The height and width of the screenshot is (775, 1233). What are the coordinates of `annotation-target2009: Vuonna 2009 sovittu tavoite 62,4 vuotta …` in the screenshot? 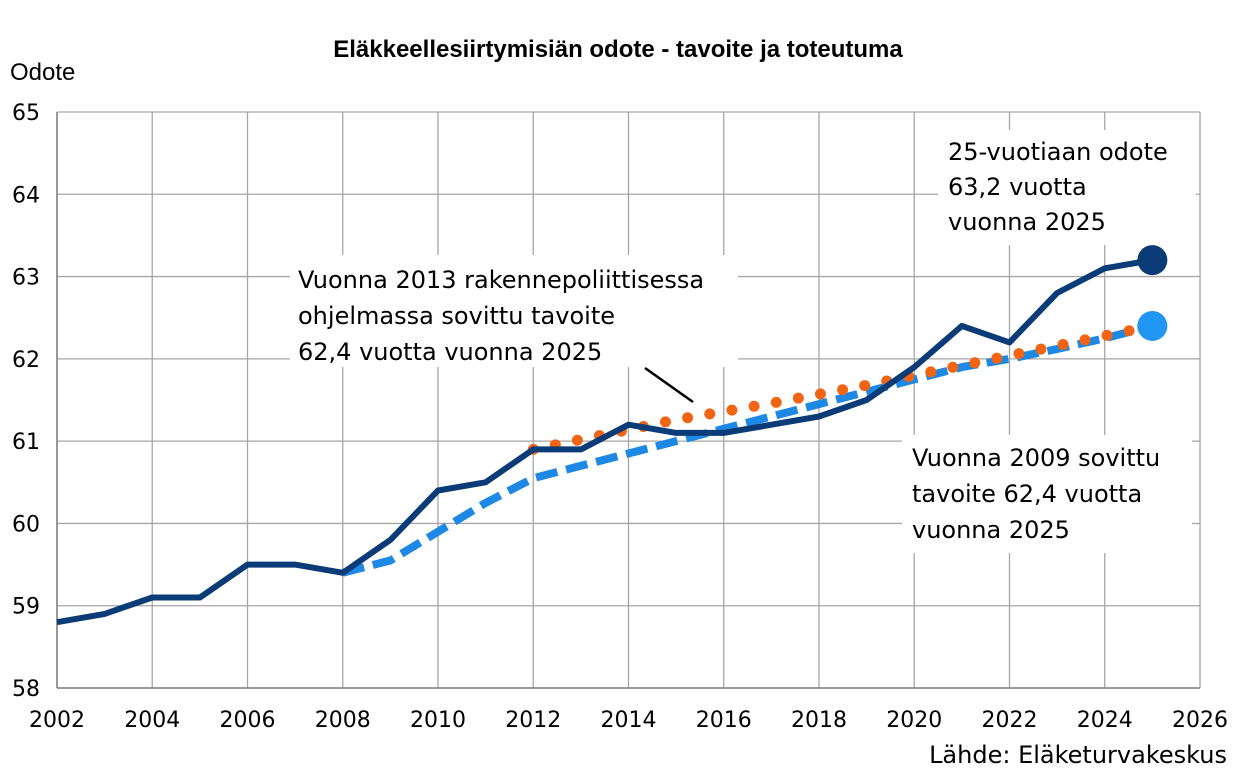 It's located at (1040, 494).